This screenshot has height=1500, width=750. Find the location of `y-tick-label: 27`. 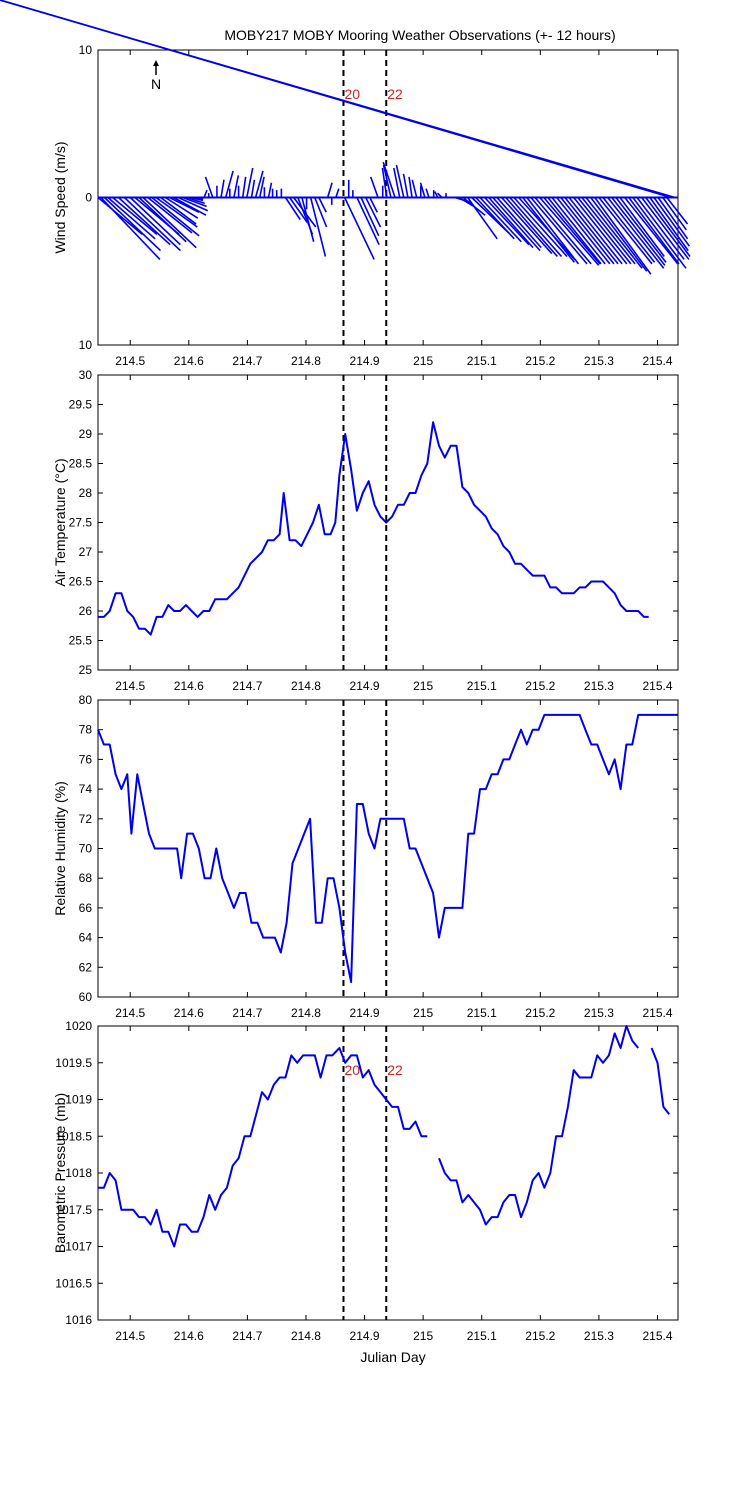

y-tick-label: 27 is located at coordinates (86, 552).